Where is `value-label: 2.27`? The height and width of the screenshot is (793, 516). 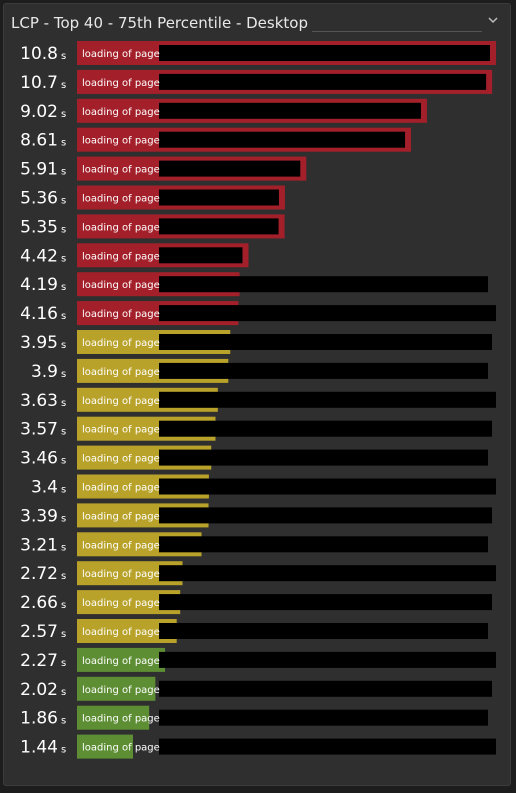
value-label: 2.27 is located at coordinates (39, 661).